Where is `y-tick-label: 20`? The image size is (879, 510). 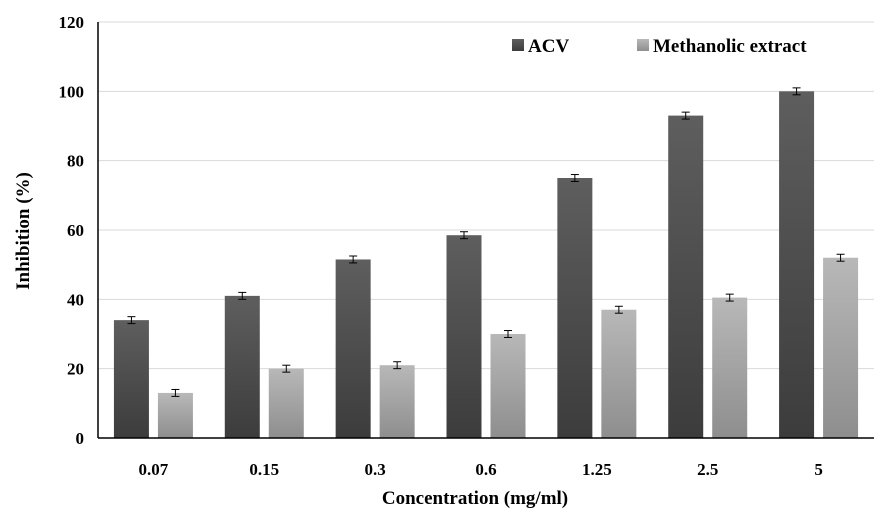
y-tick-label: 20 is located at coordinates (75, 369).